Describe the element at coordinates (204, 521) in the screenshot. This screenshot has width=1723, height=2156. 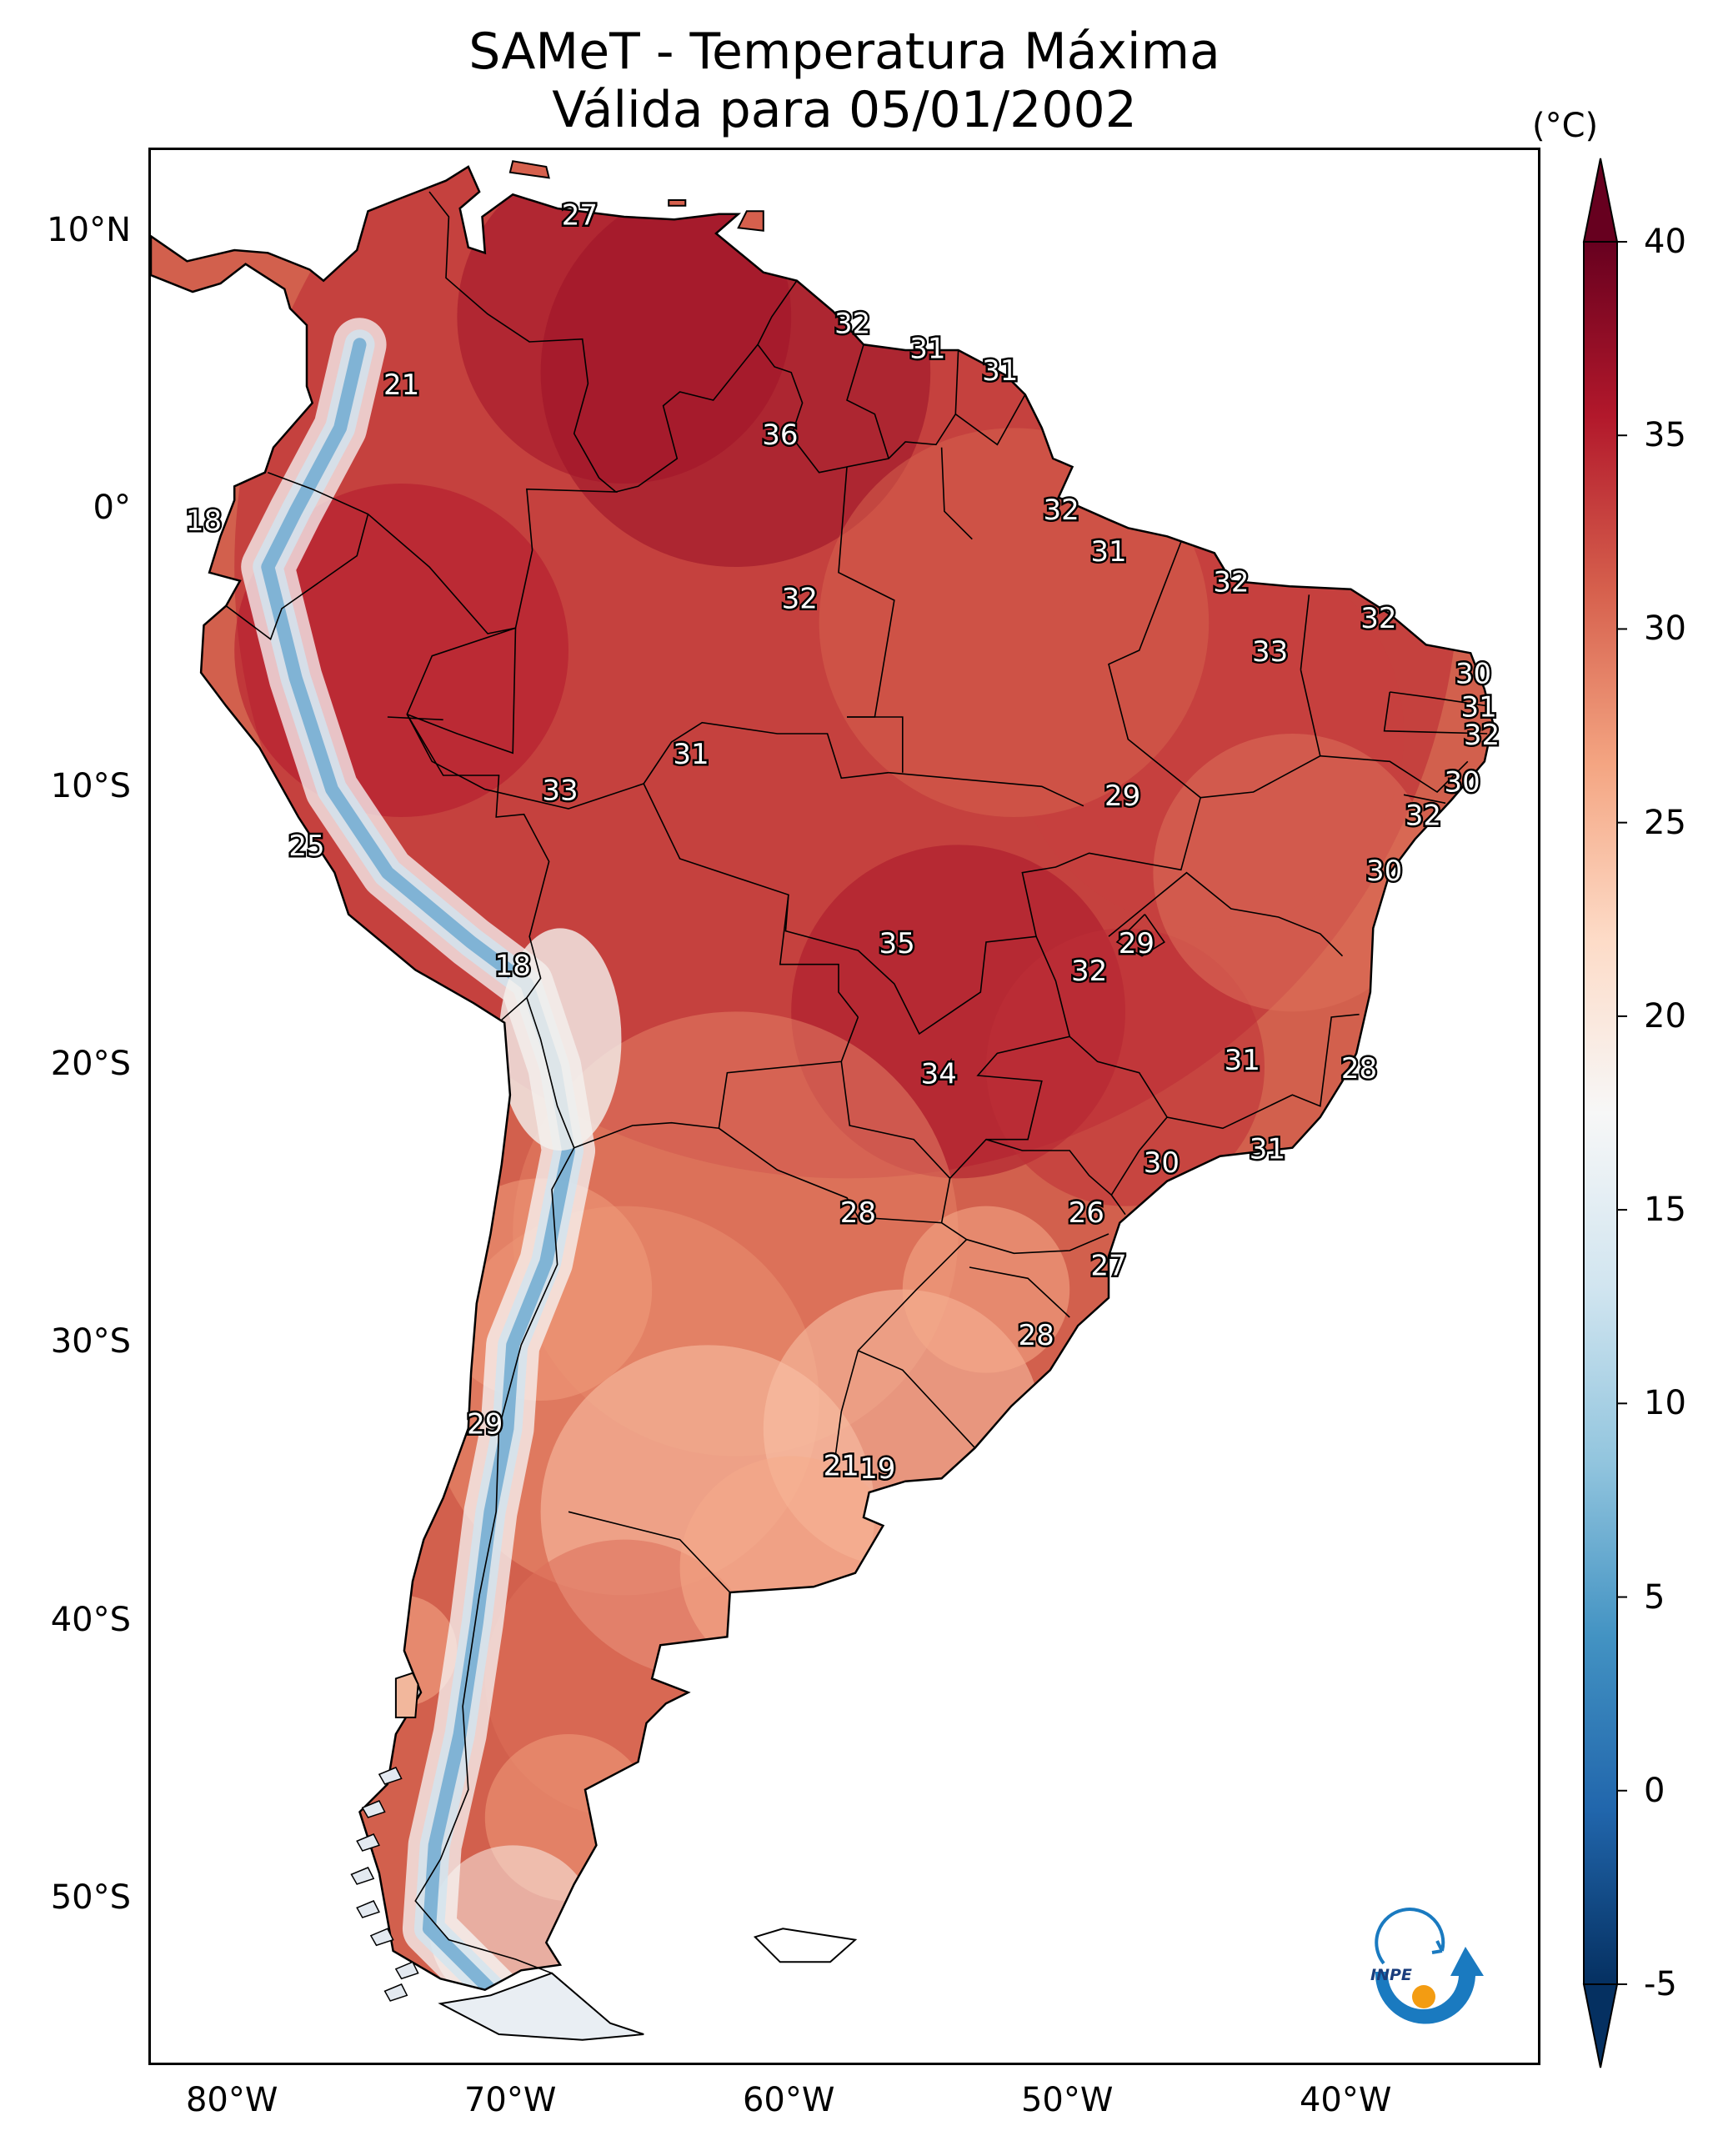
I see `temperature-value-label: 18` at that location.